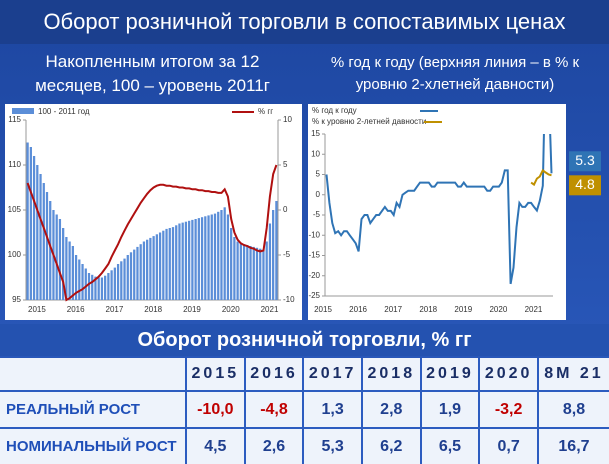  Describe the element at coordinates (273, 374) in the screenshot. I see `column-header: 2016` at that location.